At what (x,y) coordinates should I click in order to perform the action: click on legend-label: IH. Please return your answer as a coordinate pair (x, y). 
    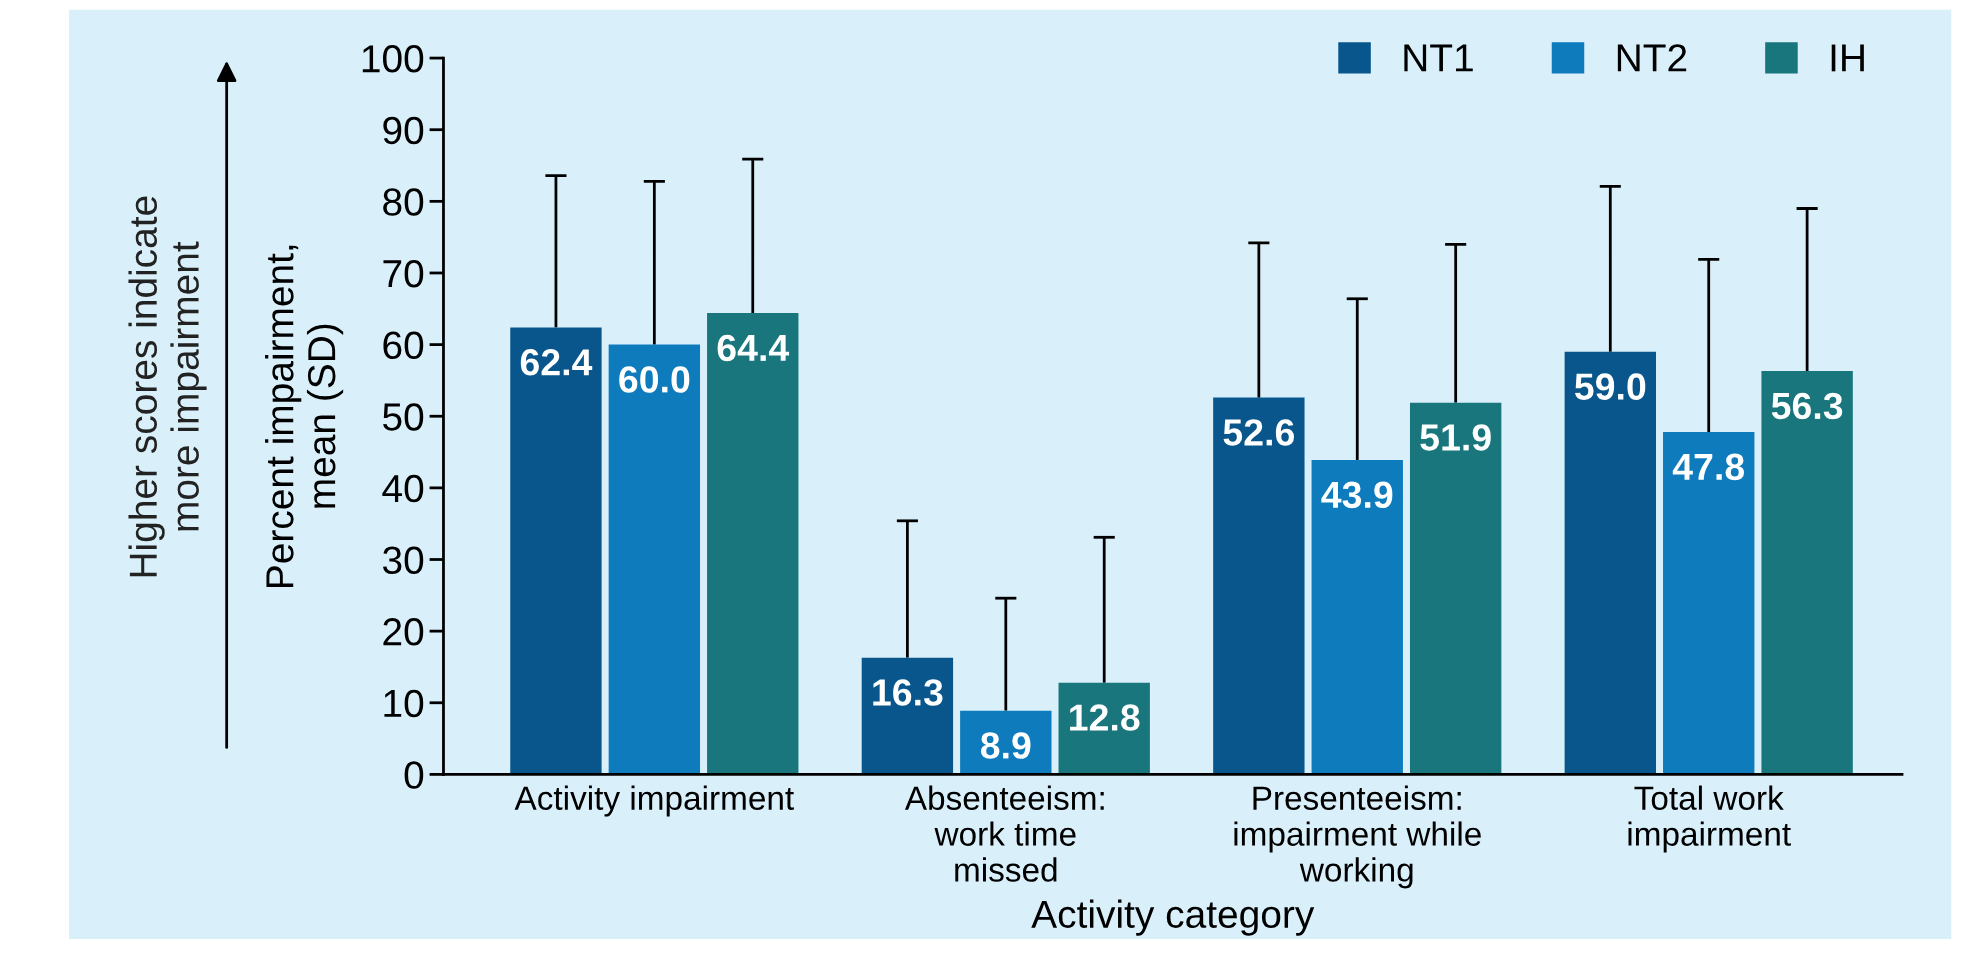
    Looking at the image, I should click on (1847, 58).